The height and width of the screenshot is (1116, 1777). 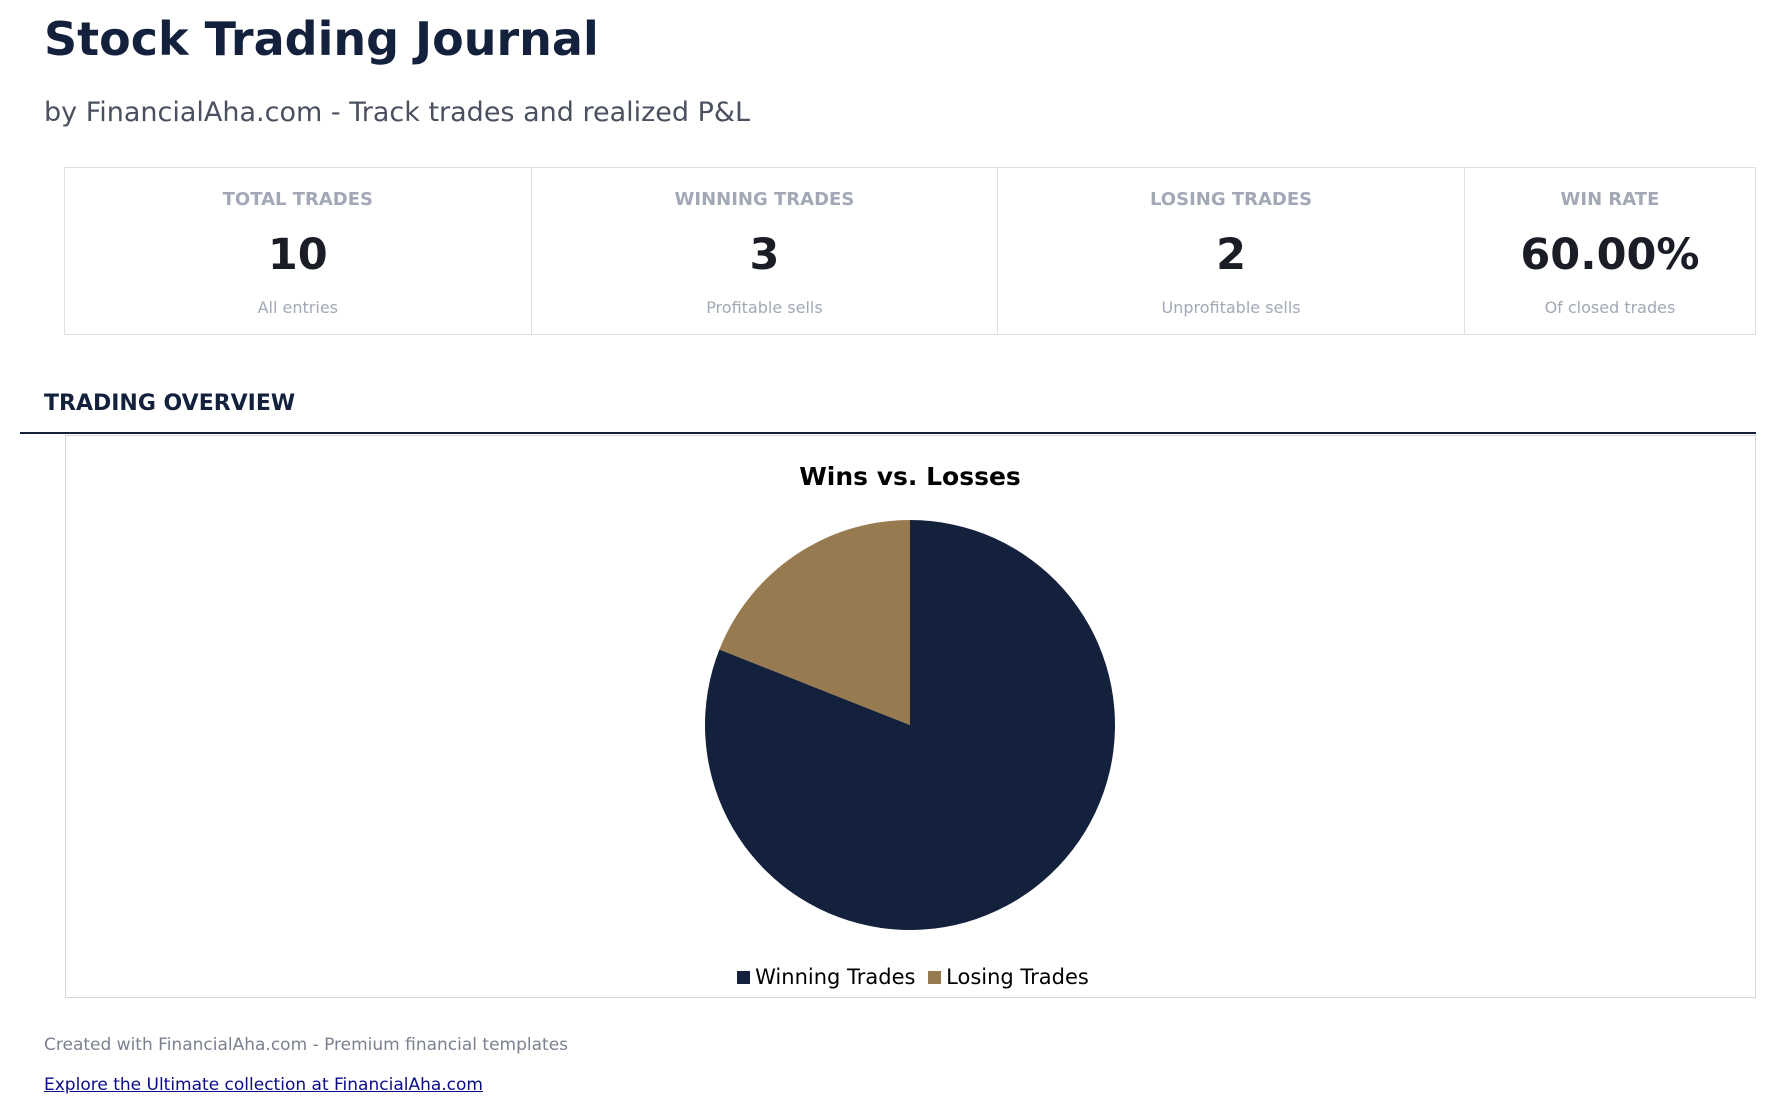 What do you see at coordinates (910, 476) in the screenshot?
I see `chart-title: Wins vs. Losses` at bounding box center [910, 476].